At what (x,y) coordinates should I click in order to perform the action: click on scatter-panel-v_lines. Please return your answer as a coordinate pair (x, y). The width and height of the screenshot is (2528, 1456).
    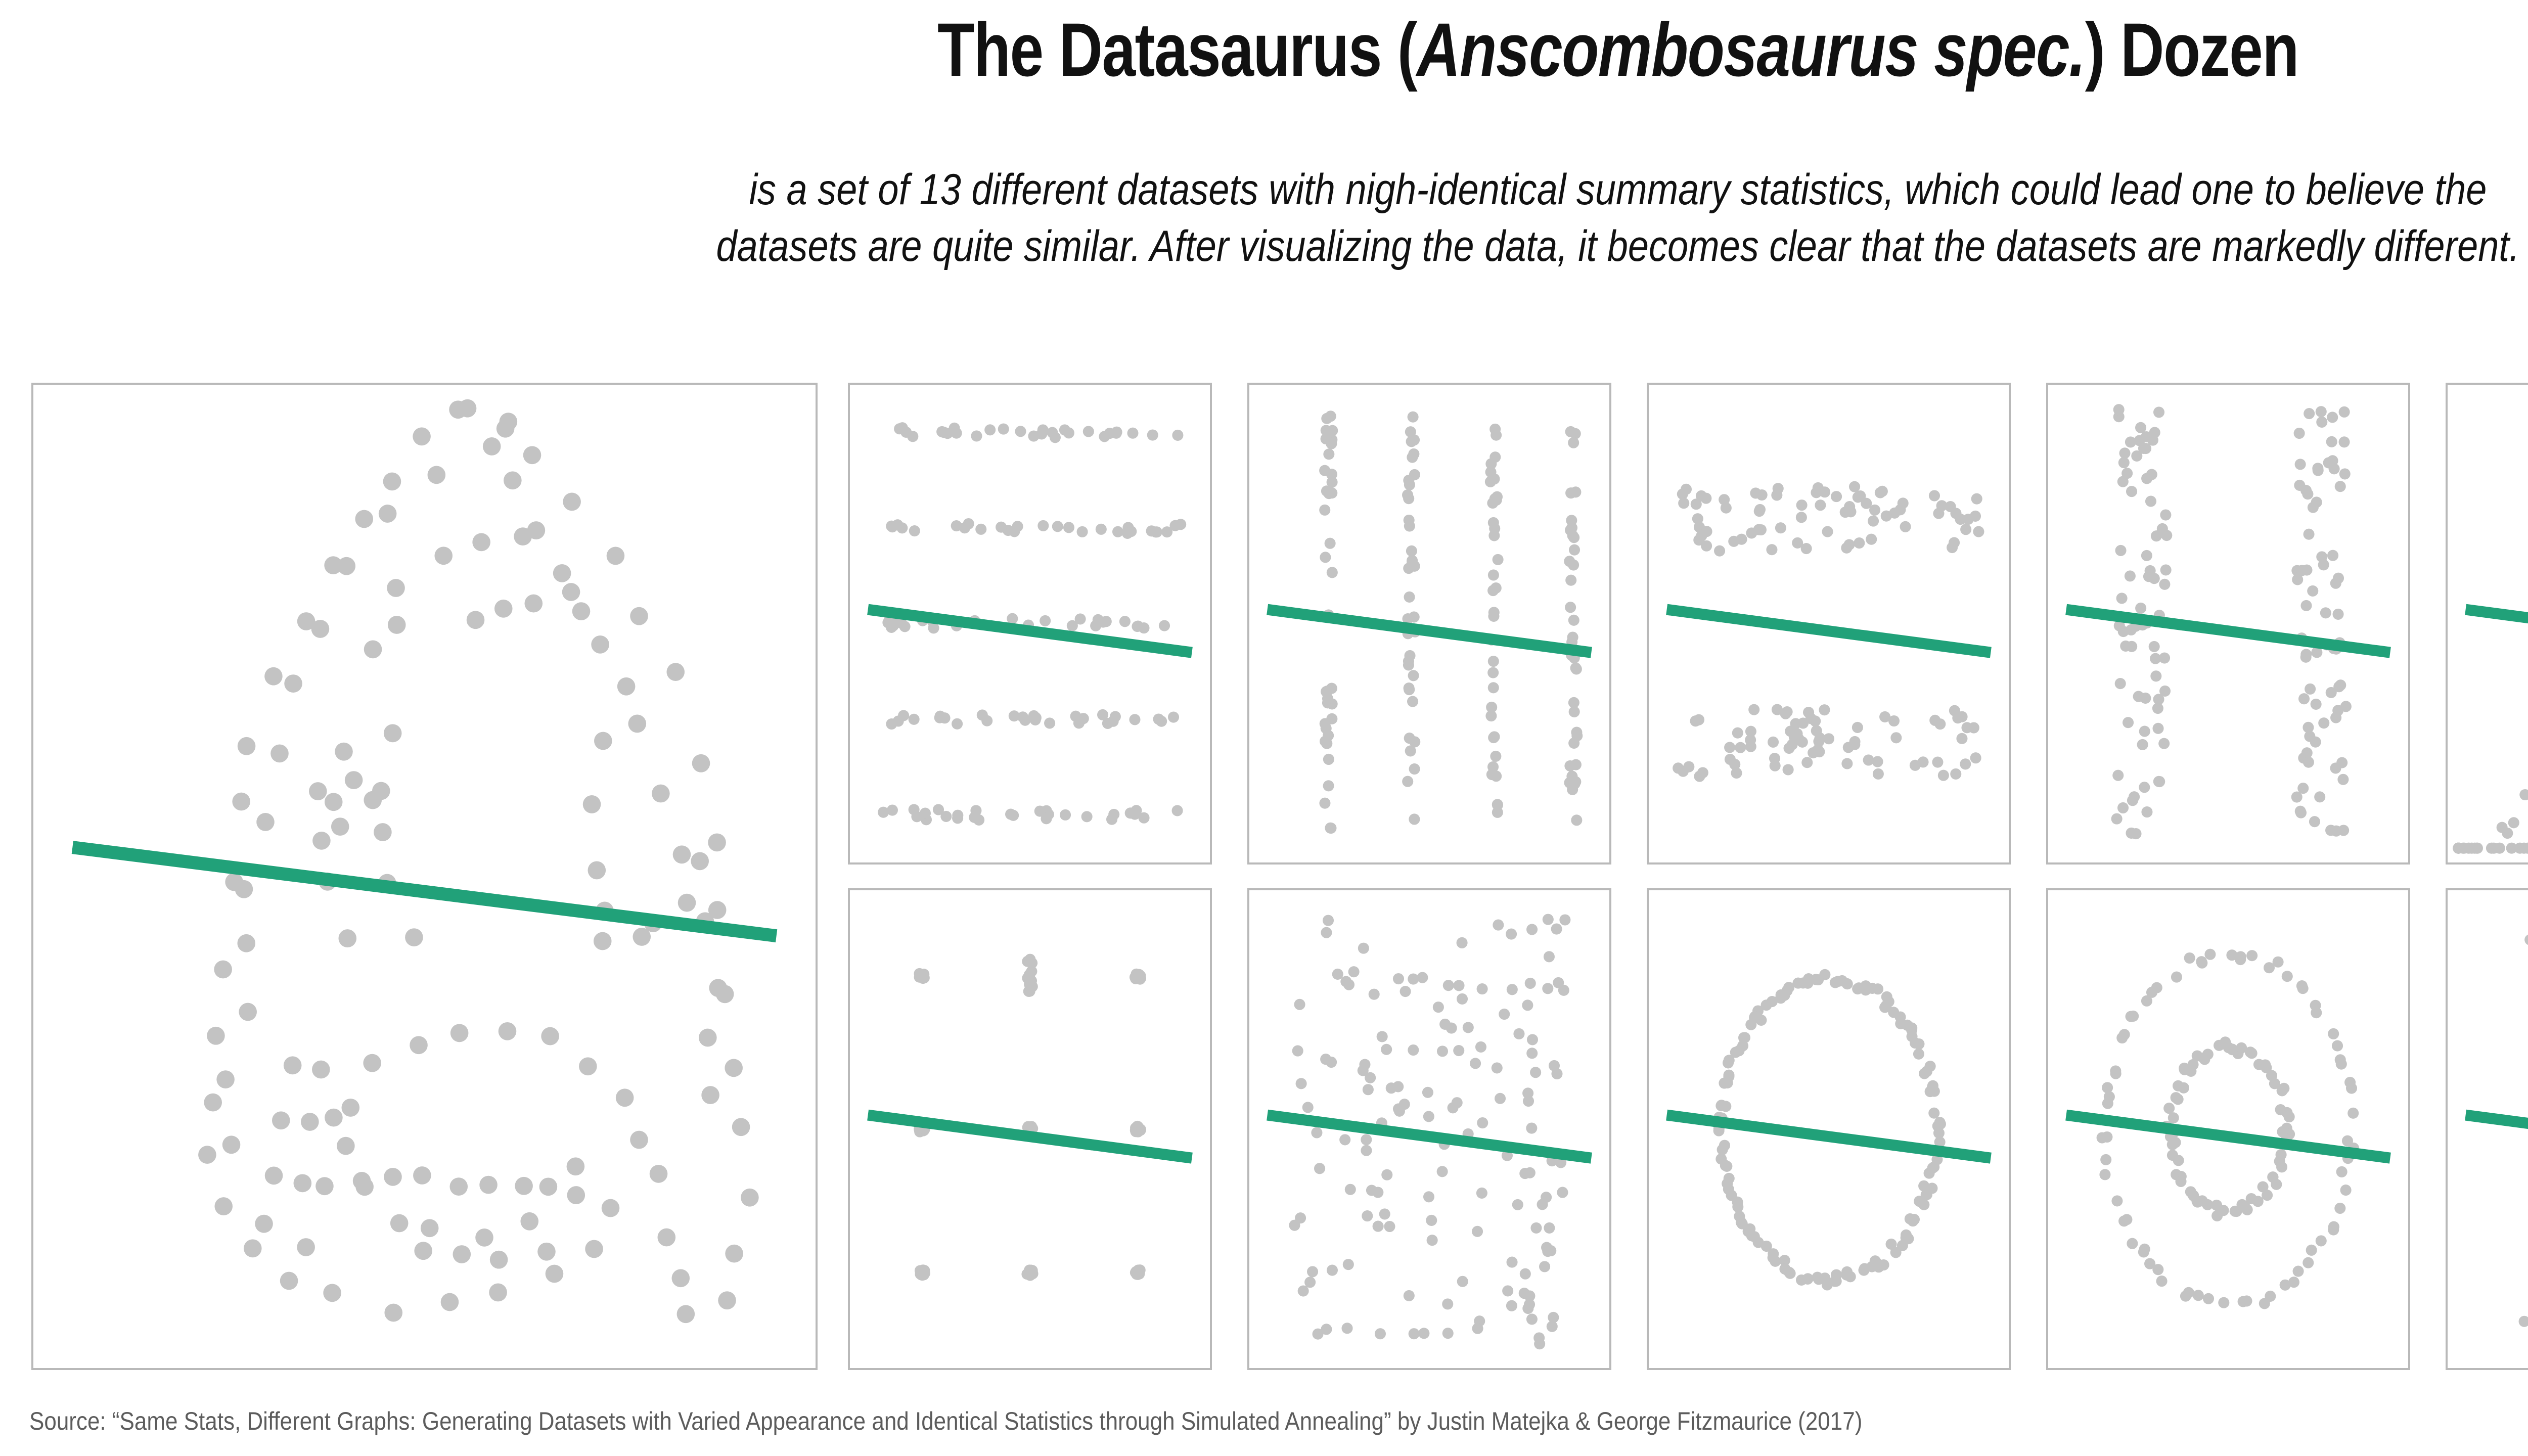
    Looking at the image, I should click on (1429, 623).